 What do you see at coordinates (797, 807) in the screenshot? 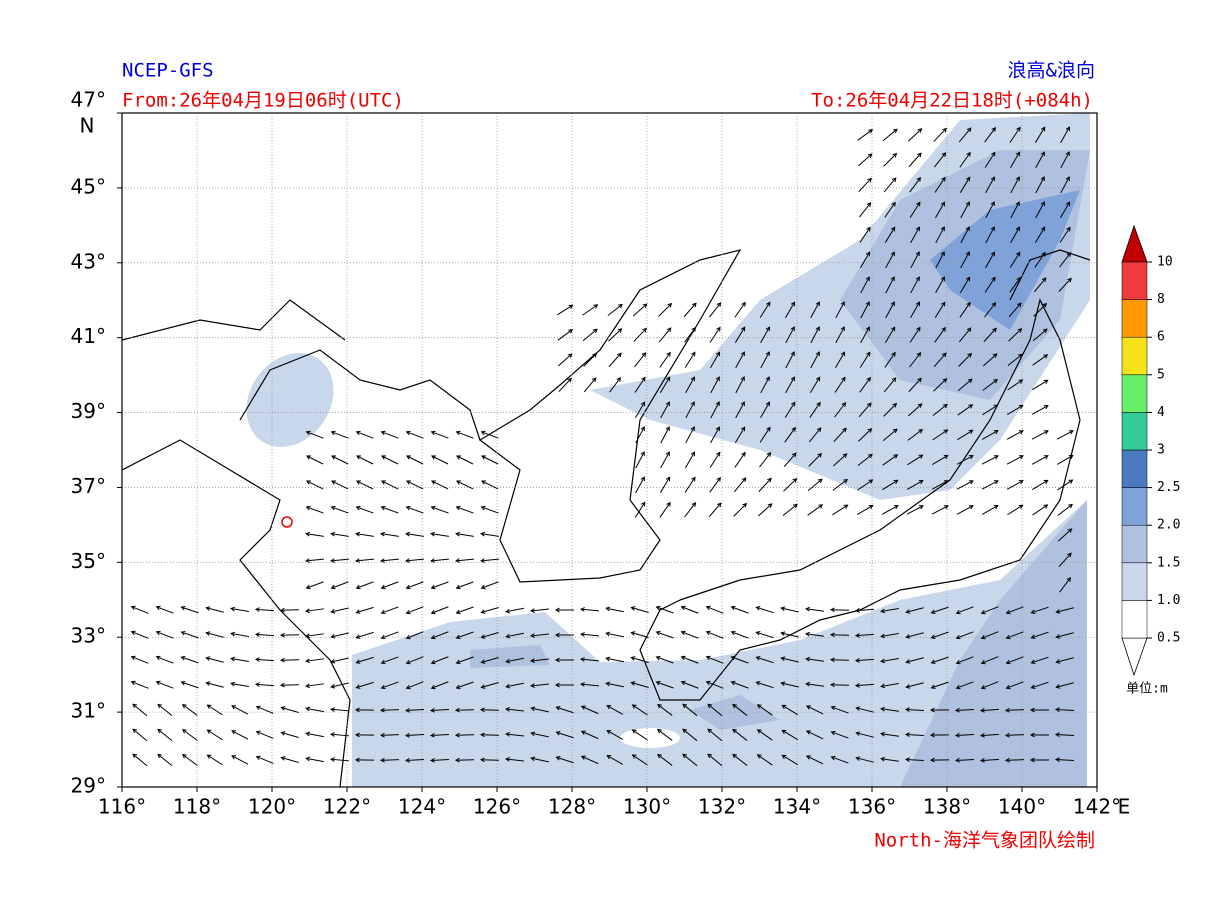
I see `lon-tick-label: 134°` at bounding box center [797, 807].